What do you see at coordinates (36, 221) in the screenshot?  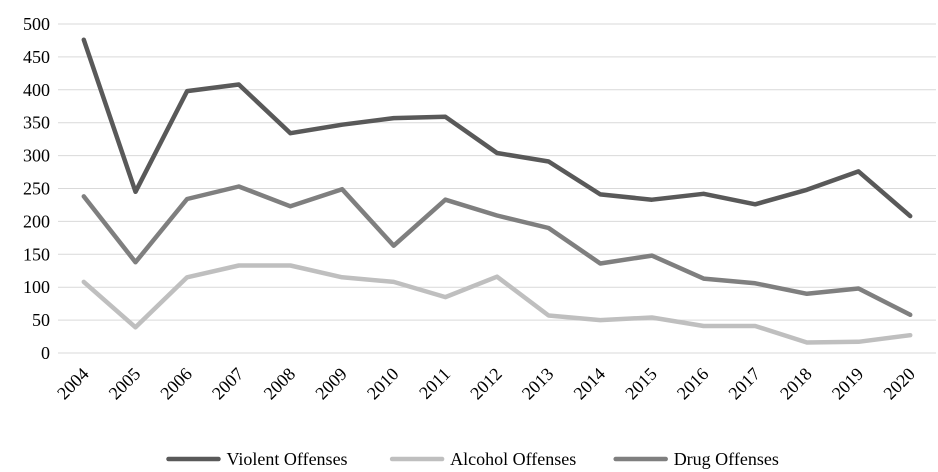 I see `y-tick-label: 200` at bounding box center [36, 221].